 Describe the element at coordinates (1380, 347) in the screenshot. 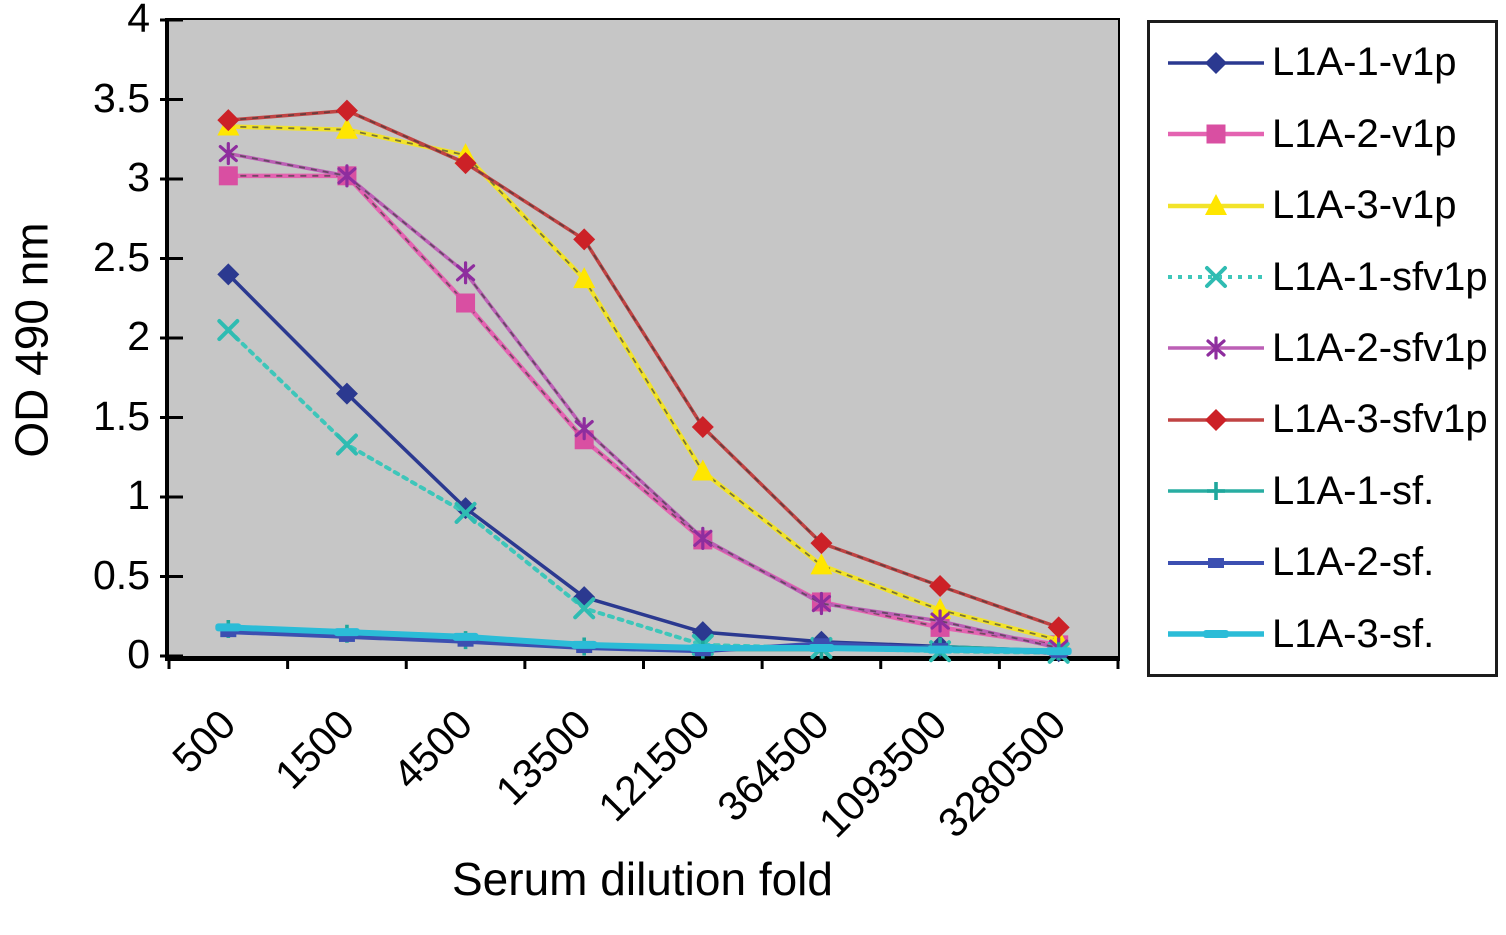

I see `legend-label: L1A-2-sfv1p` at that location.